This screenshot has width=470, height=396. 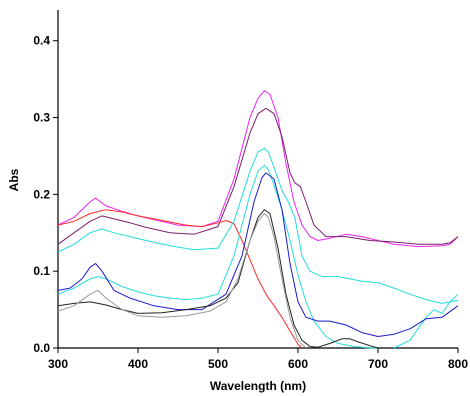 I want to click on x-tick-label: 800, so click(x=458, y=364).